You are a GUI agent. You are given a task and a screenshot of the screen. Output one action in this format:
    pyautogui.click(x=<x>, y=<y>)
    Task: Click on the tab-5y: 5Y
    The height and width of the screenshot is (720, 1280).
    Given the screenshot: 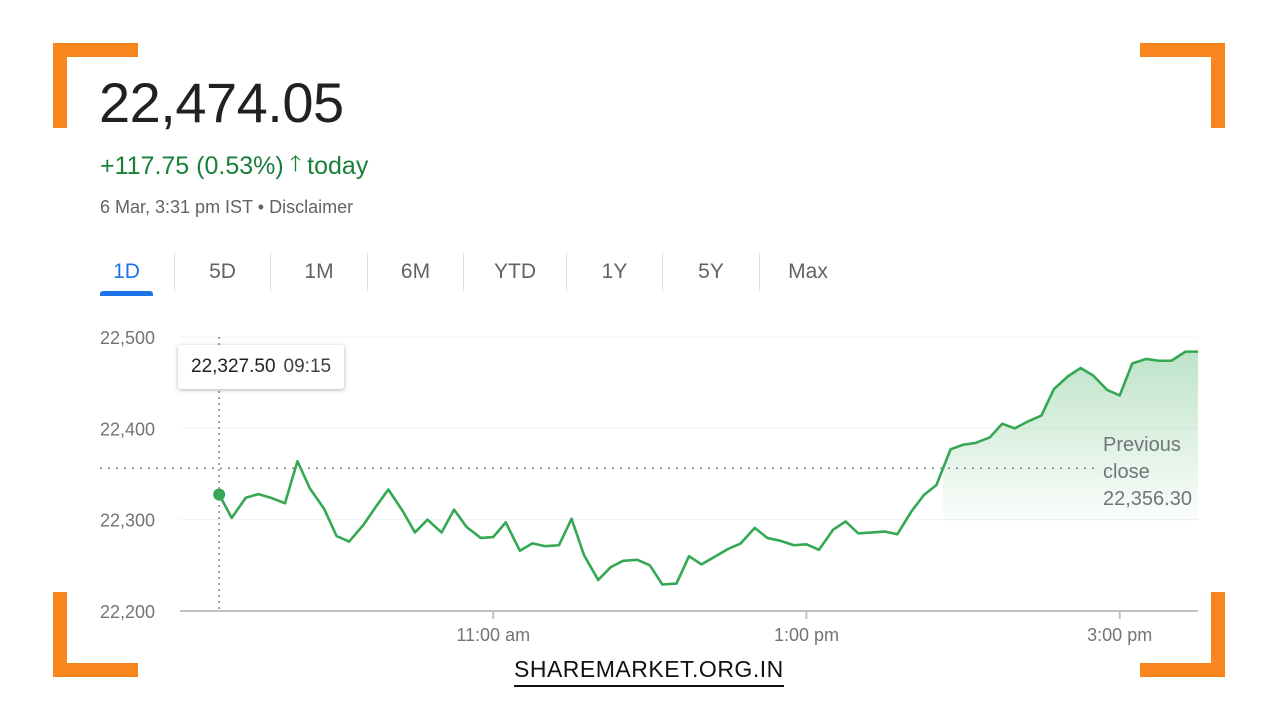 What is the action you would take?
    pyautogui.click(x=711, y=271)
    